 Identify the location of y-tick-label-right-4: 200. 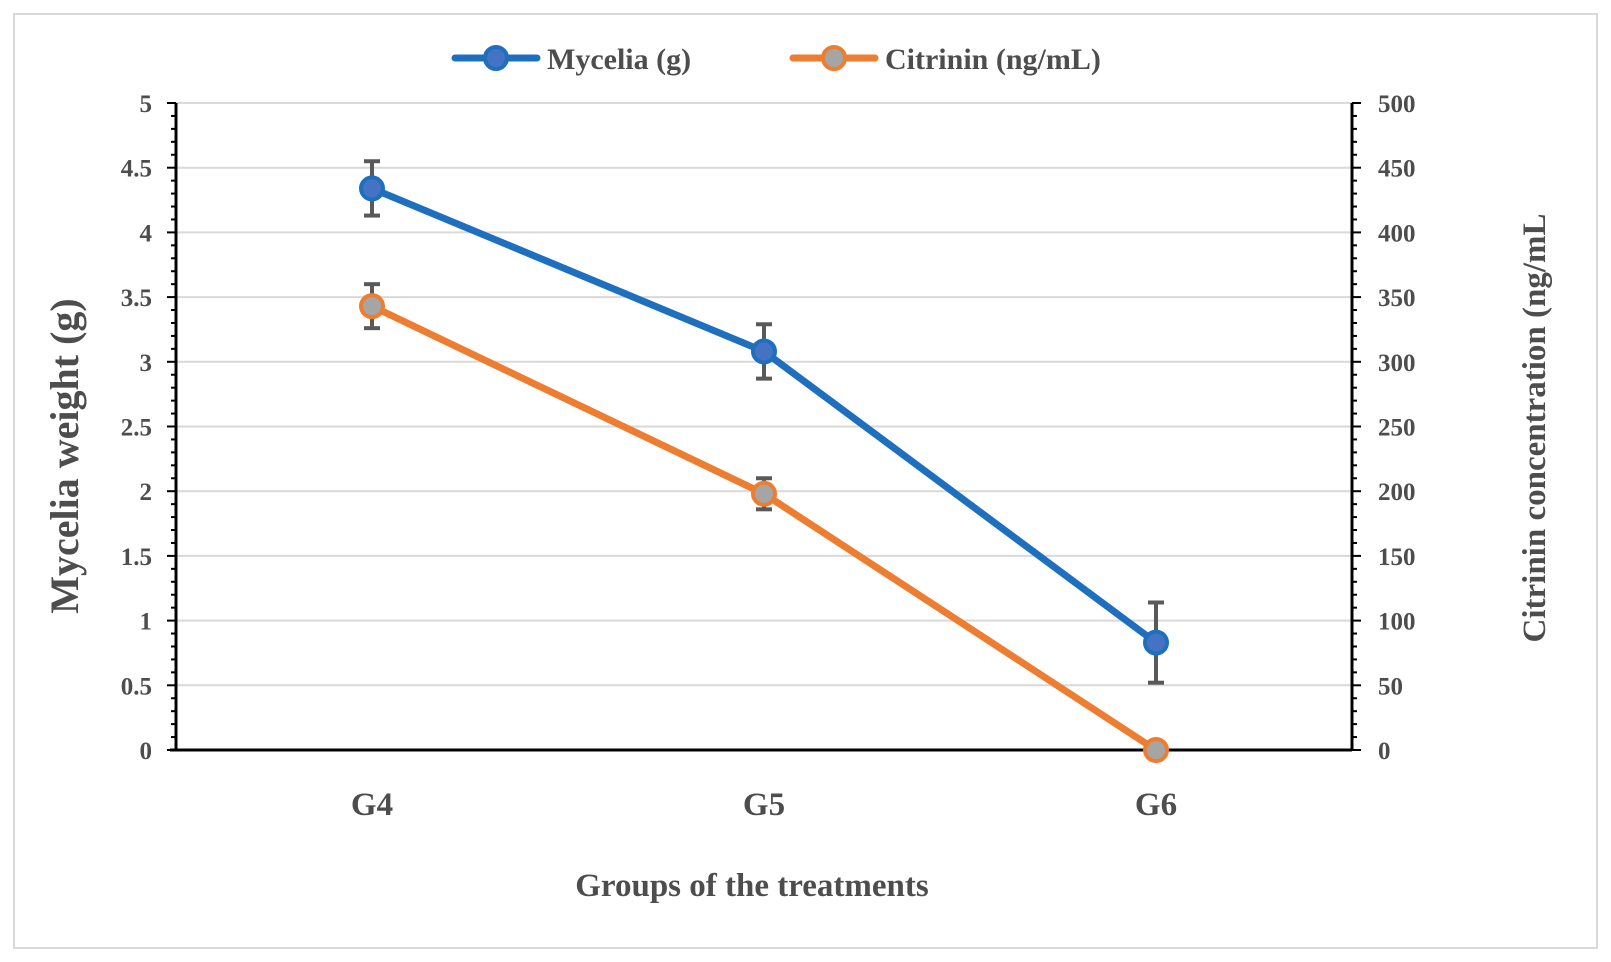
(1397, 492).